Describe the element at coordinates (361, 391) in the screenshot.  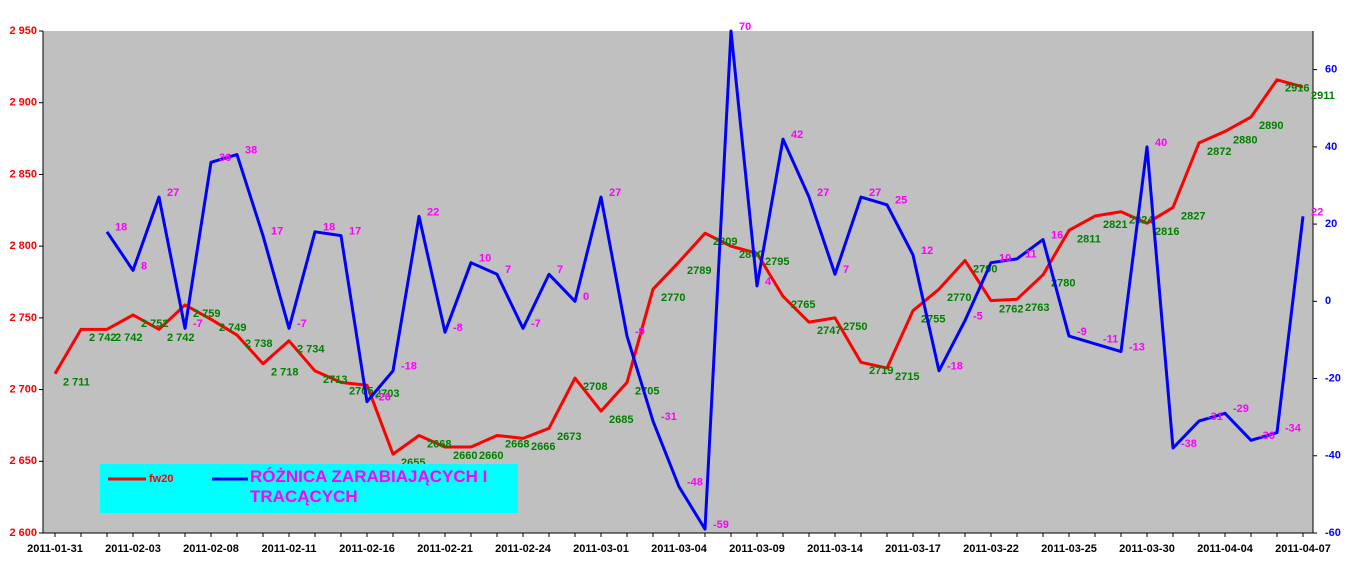
I see `data-label: 2705` at that location.